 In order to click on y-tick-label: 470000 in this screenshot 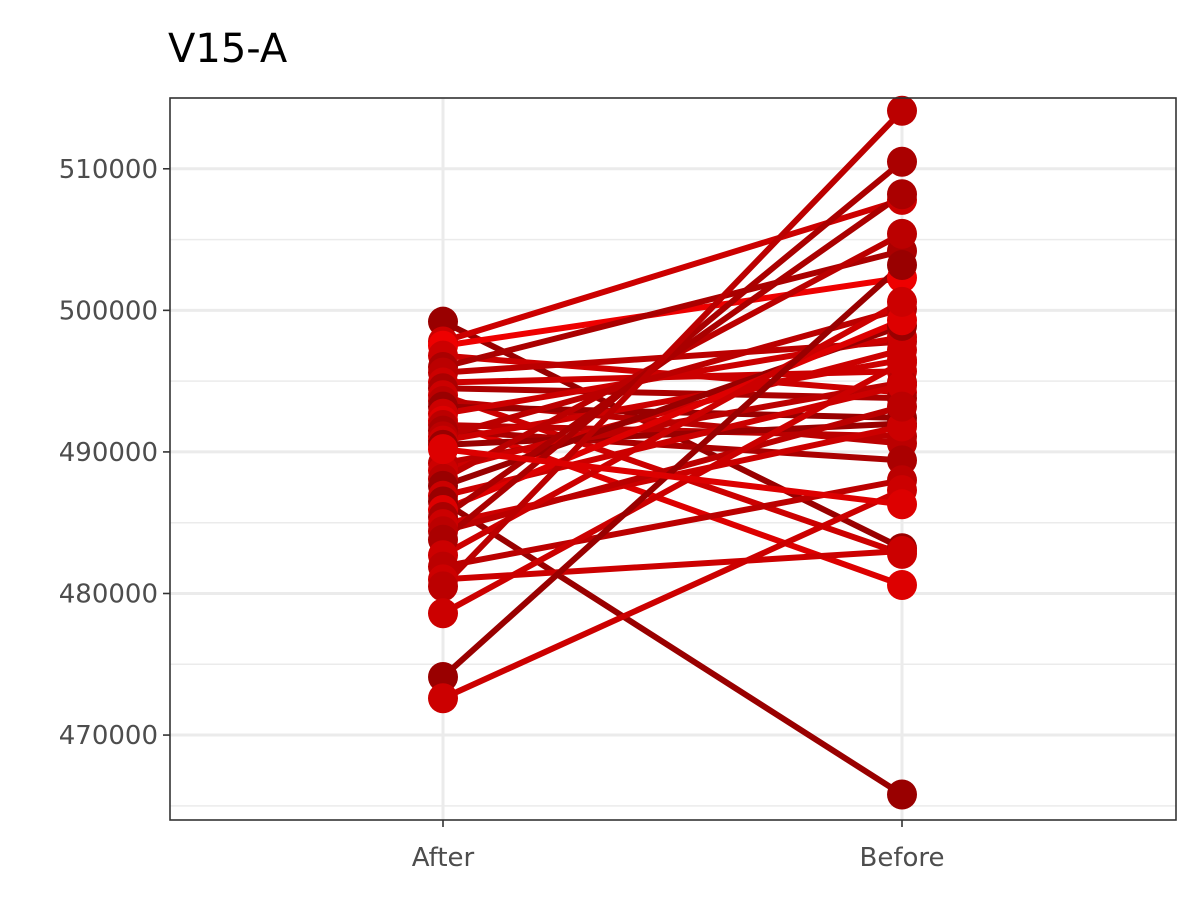, I will do `click(108, 736)`.